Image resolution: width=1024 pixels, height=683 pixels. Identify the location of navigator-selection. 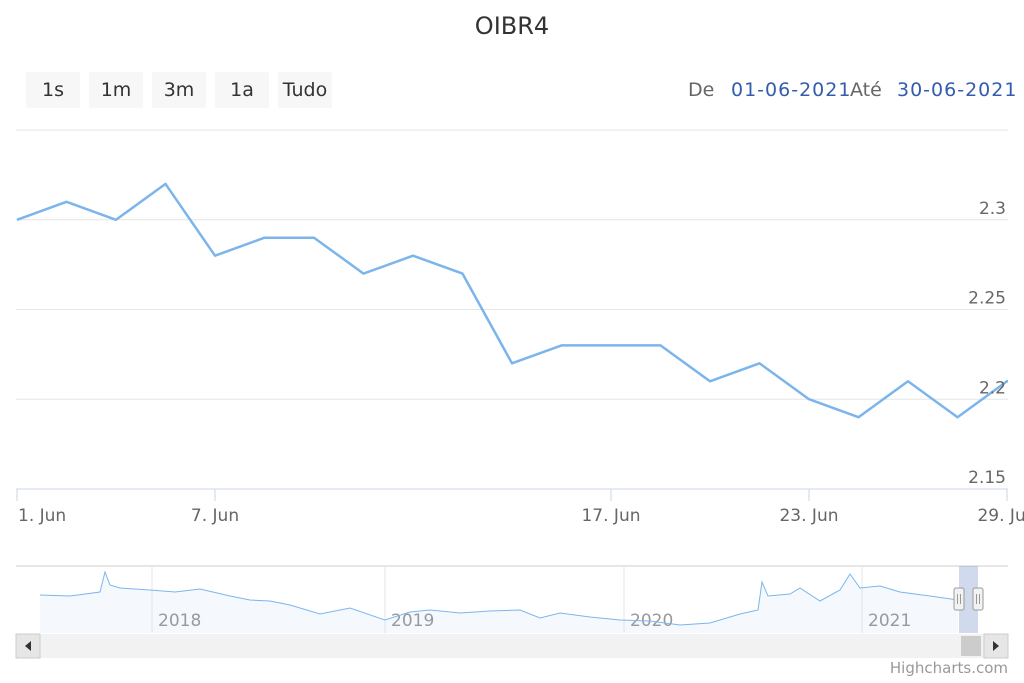
(968, 599).